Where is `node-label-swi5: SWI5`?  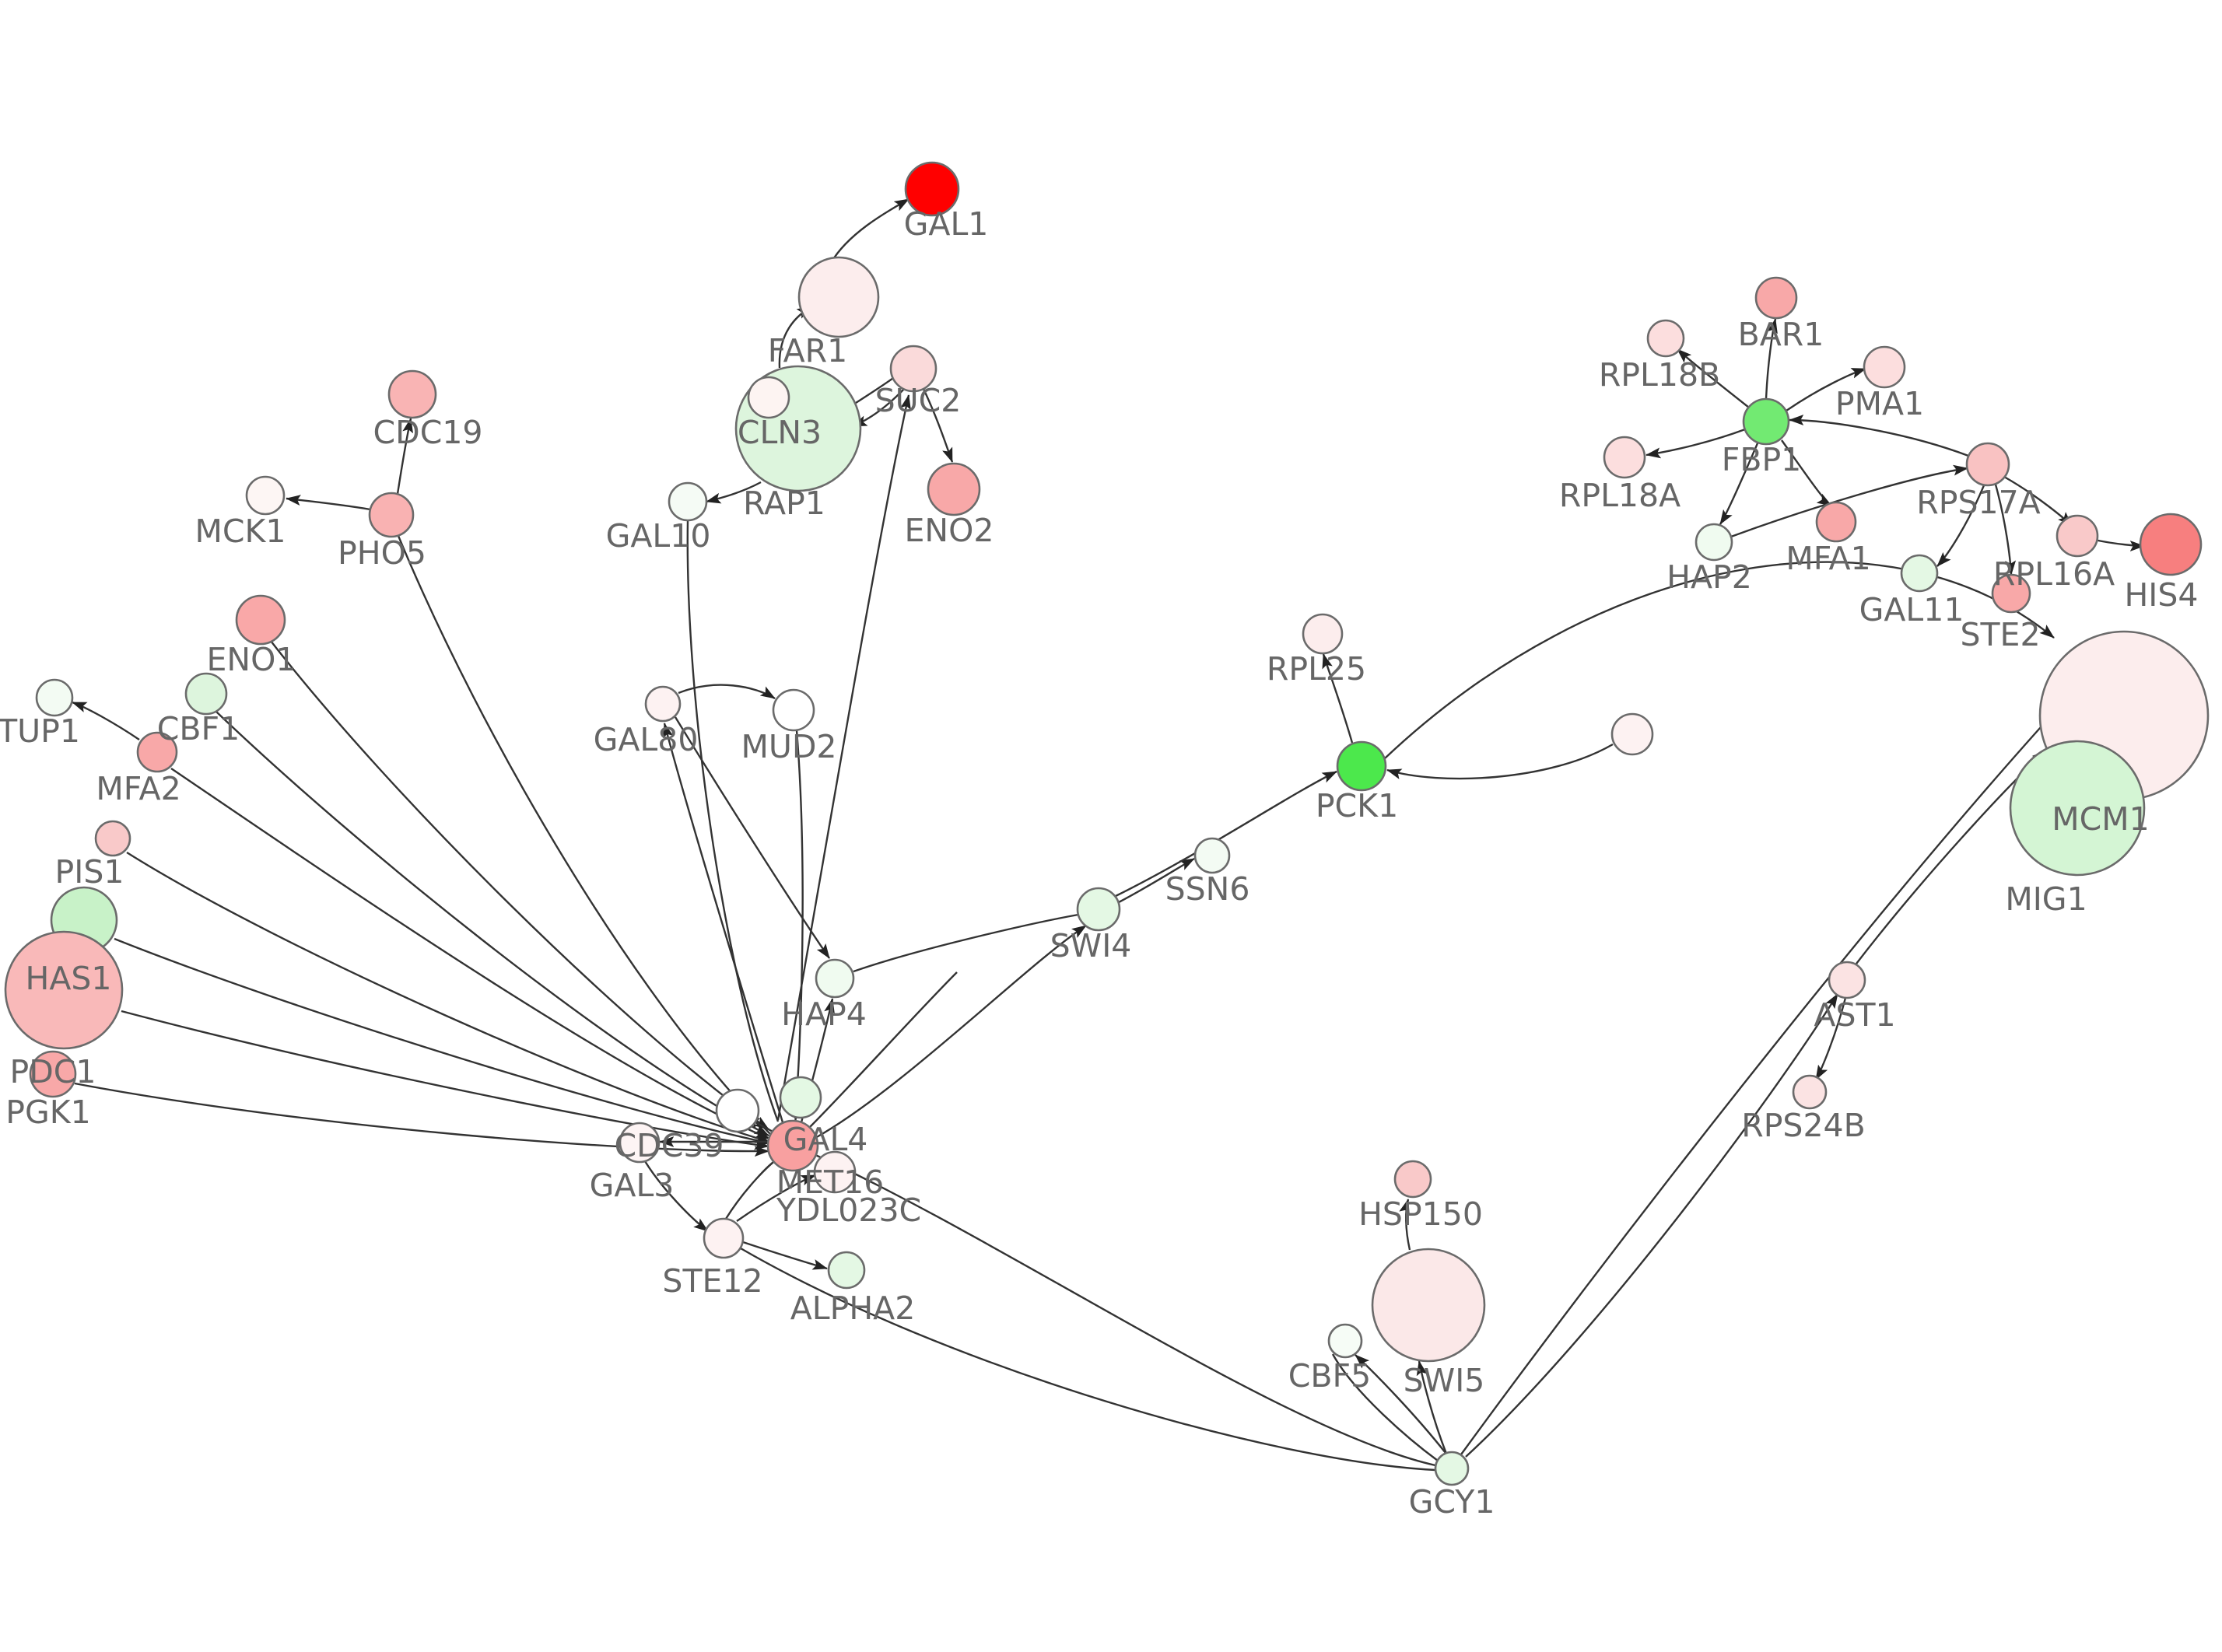 node-label-swi5: SWI5 is located at coordinates (1444, 1381).